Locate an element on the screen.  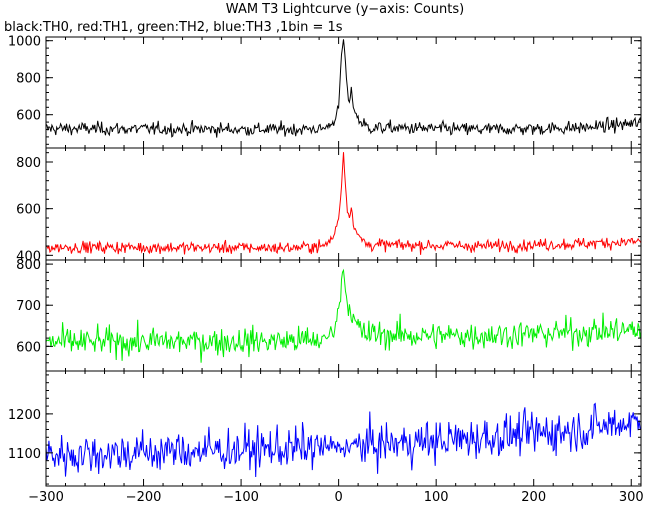
y-tick-label: 1100 is located at coordinates (24, 454).